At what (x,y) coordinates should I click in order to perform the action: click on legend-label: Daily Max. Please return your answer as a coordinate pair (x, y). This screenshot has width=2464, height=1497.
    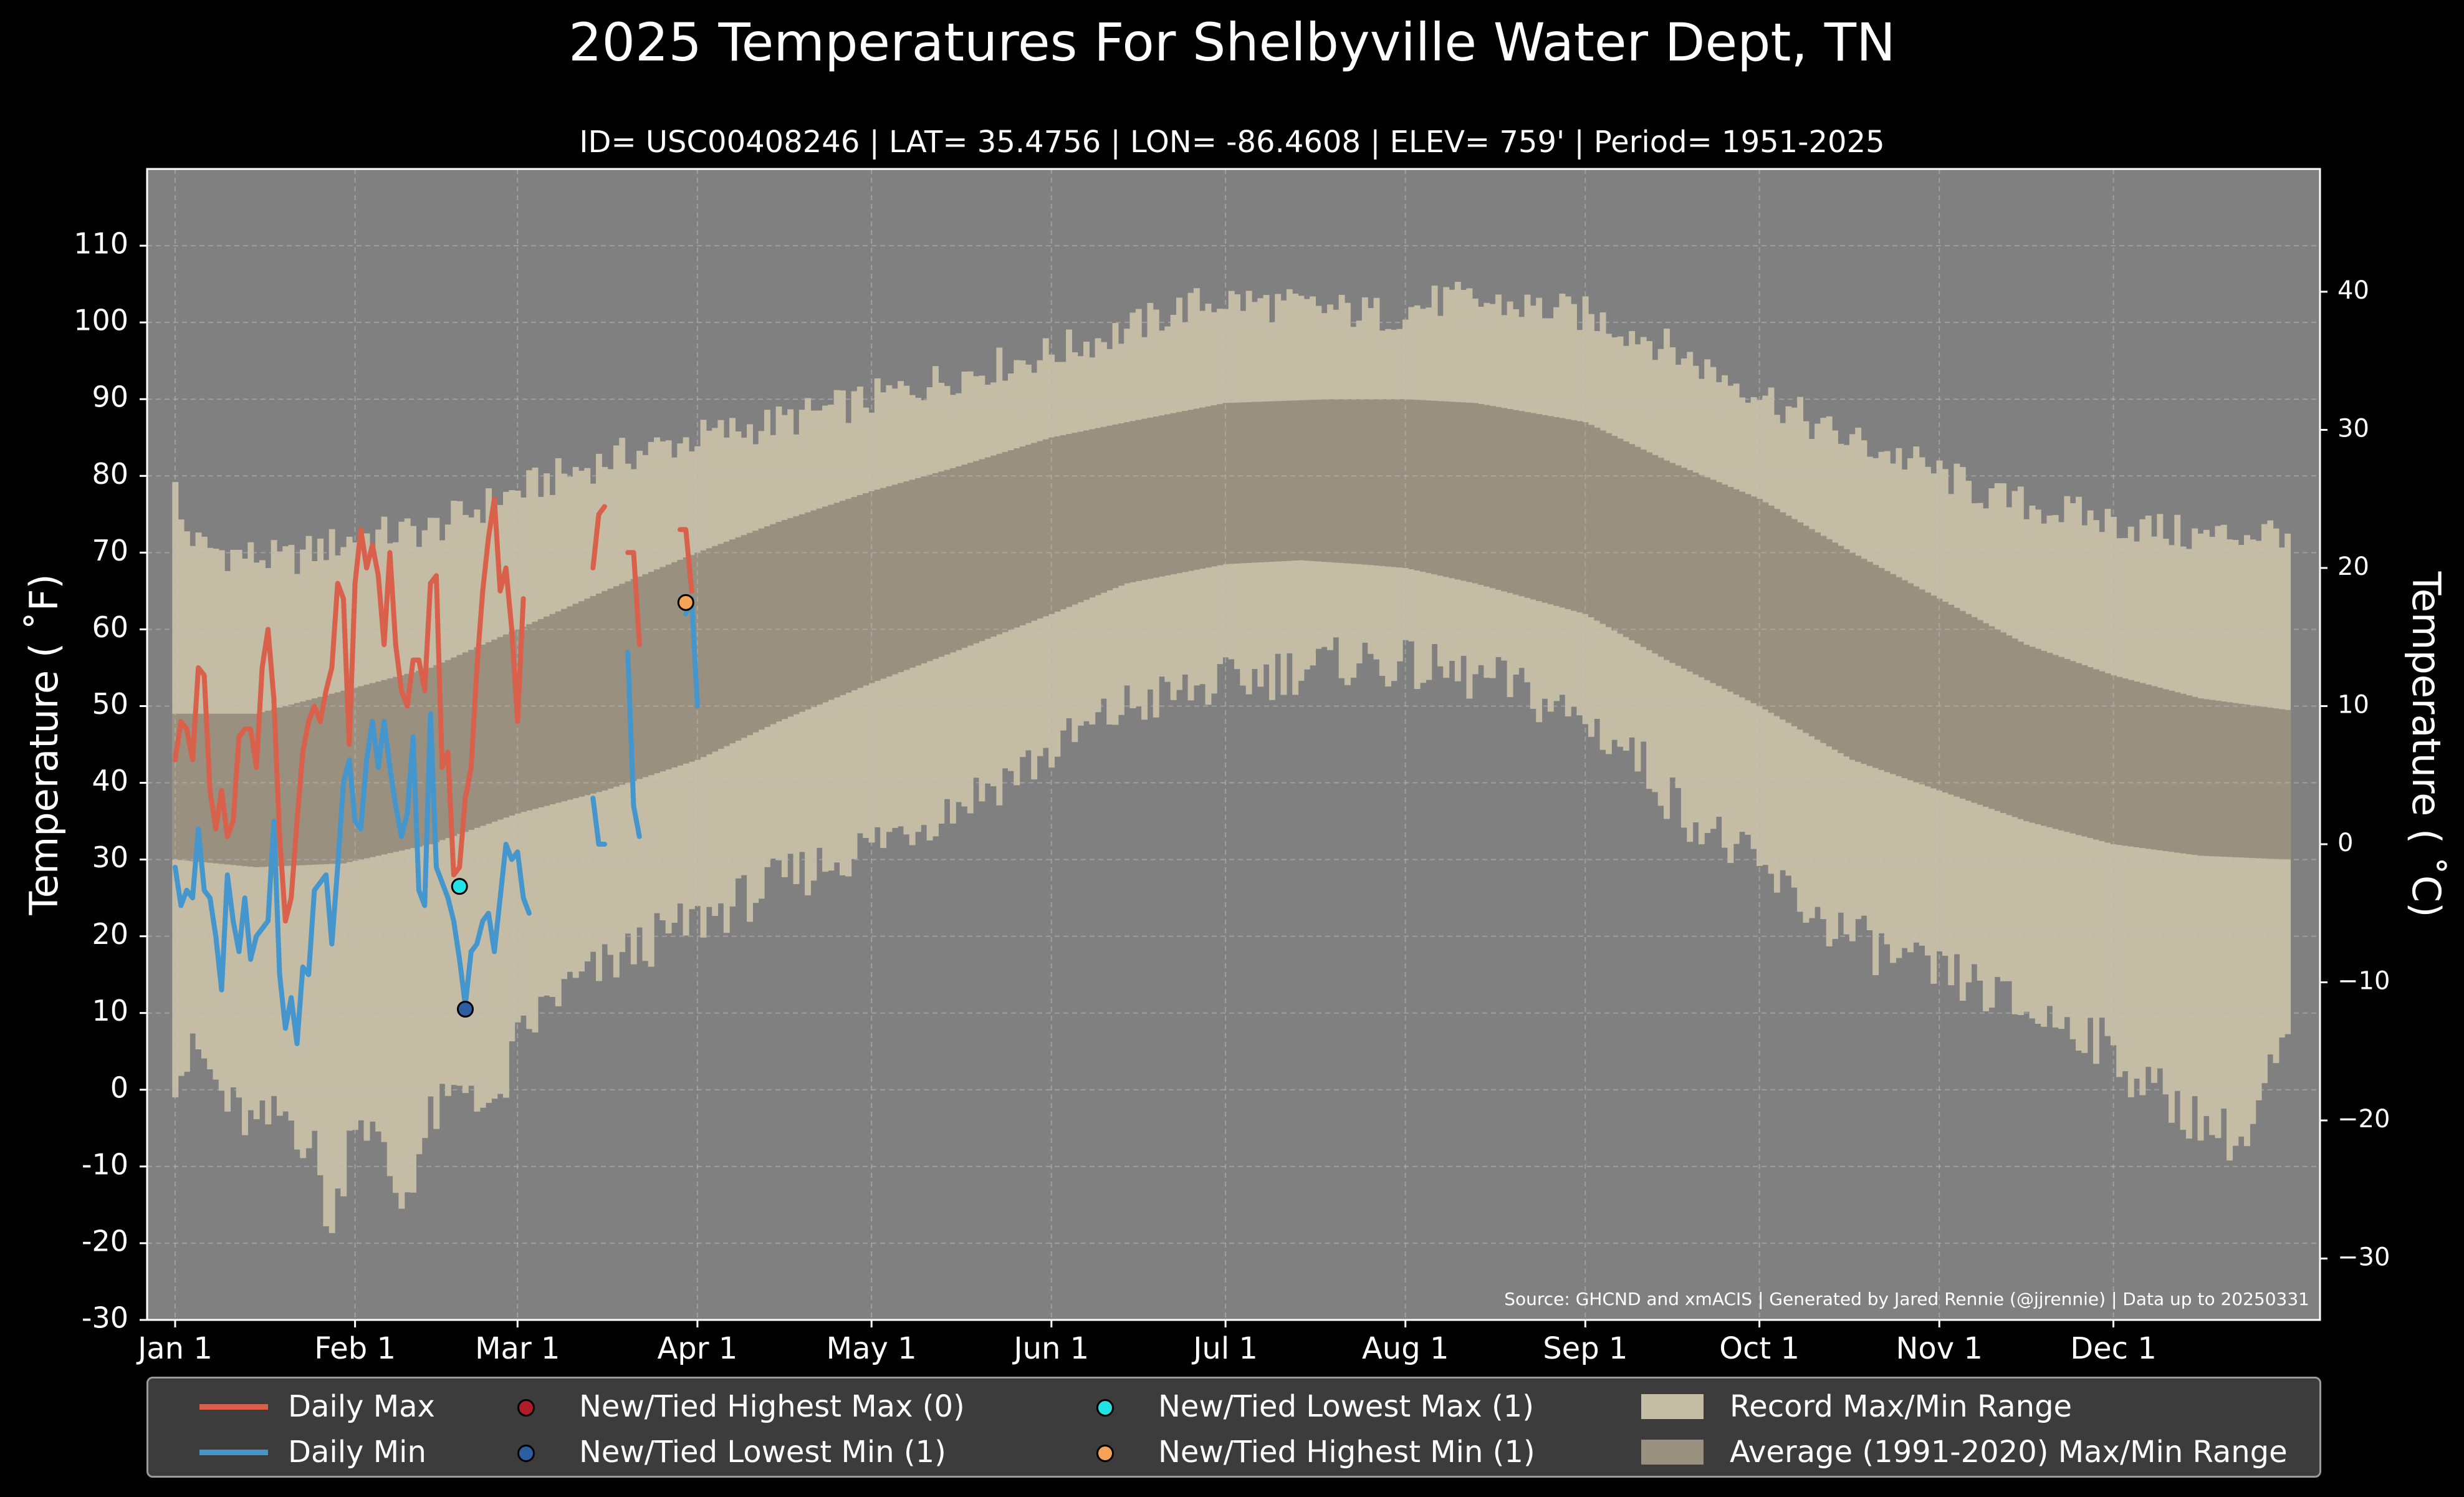
    Looking at the image, I should click on (362, 1406).